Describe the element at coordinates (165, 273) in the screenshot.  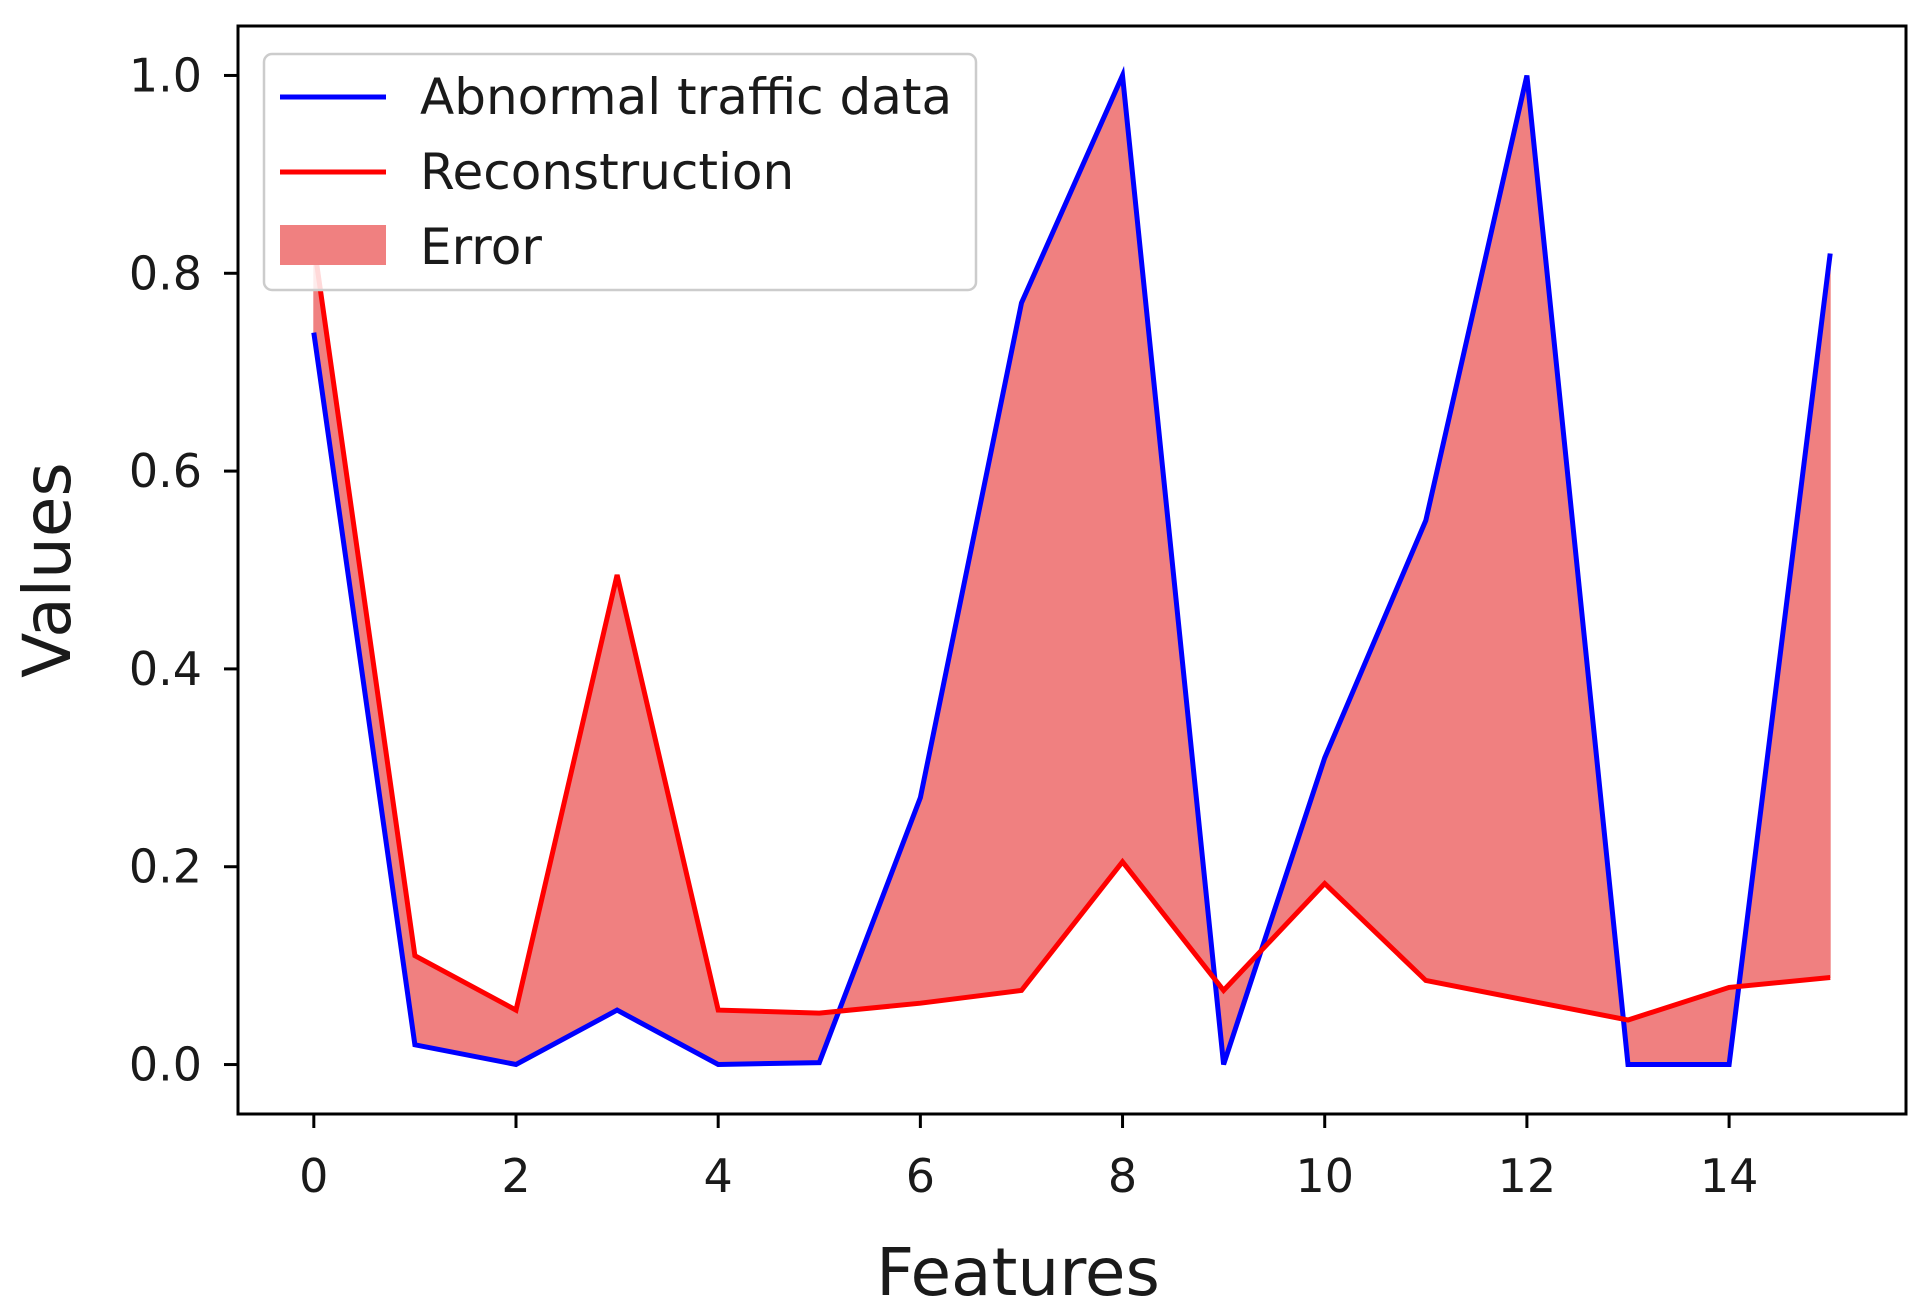
I see `y-tick-label: 0.8` at that location.